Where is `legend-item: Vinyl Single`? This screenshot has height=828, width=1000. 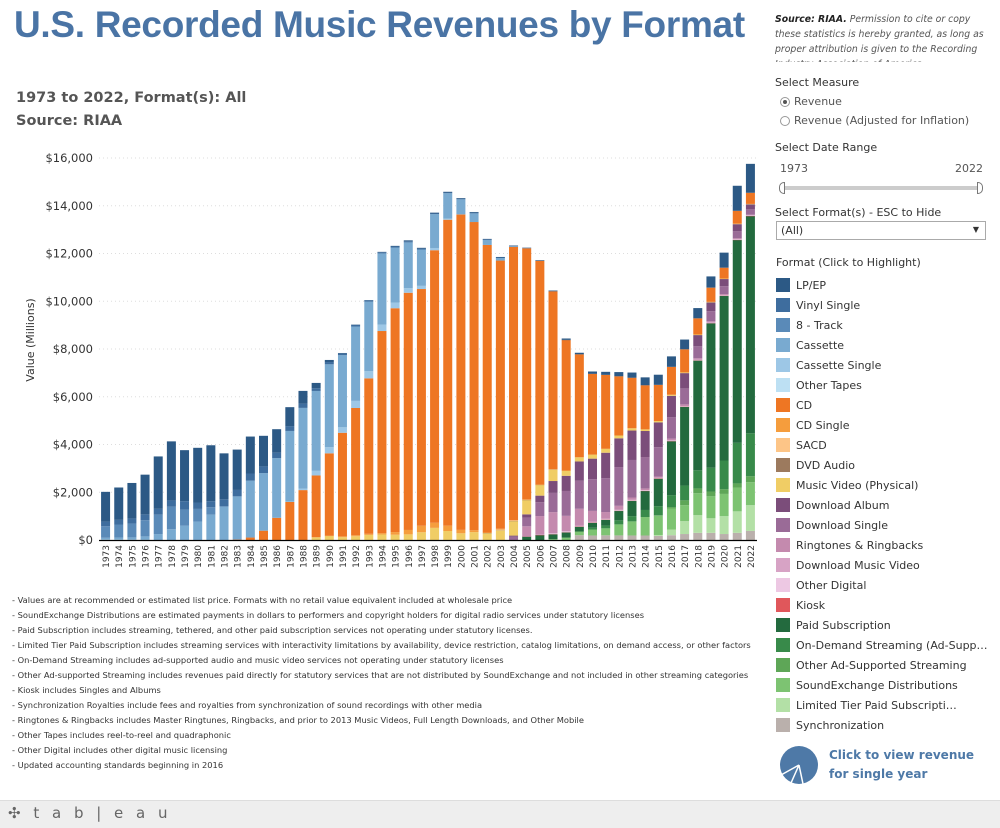
legend-item: Vinyl Single is located at coordinates (882, 305).